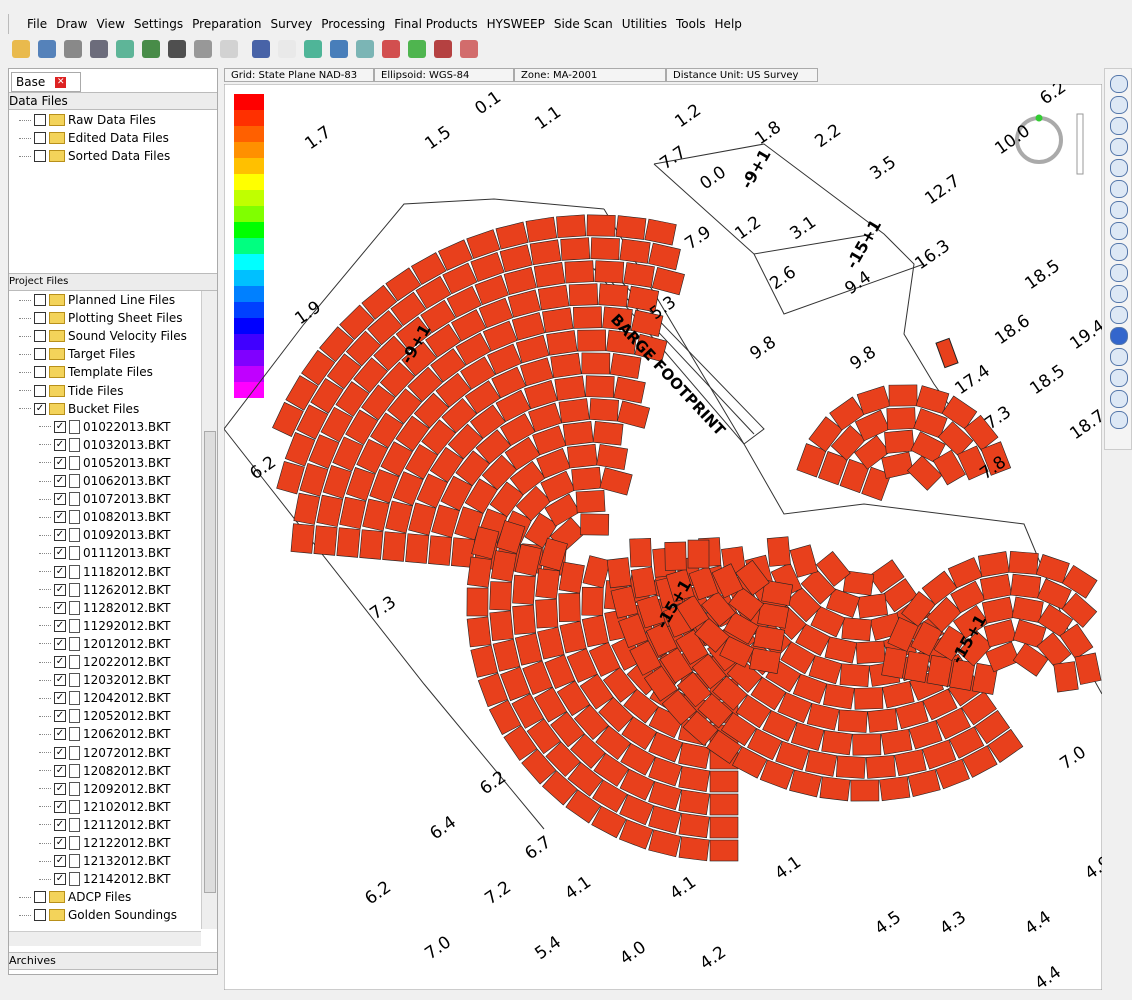  What do you see at coordinates (104, 861) in the screenshot?
I see `tree-item: ✓ 12132012.BKT` at bounding box center [104, 861].